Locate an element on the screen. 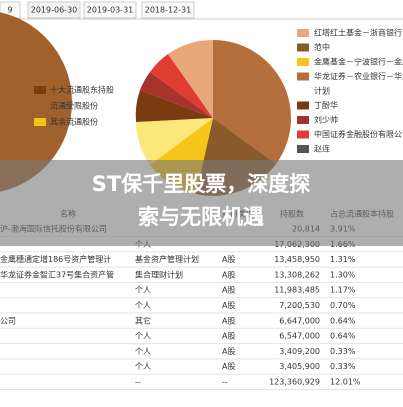 The image size is (403, 407). table-cell: 华龙证券金智汇37号集合资产管 is located at coordinates (57, 274).